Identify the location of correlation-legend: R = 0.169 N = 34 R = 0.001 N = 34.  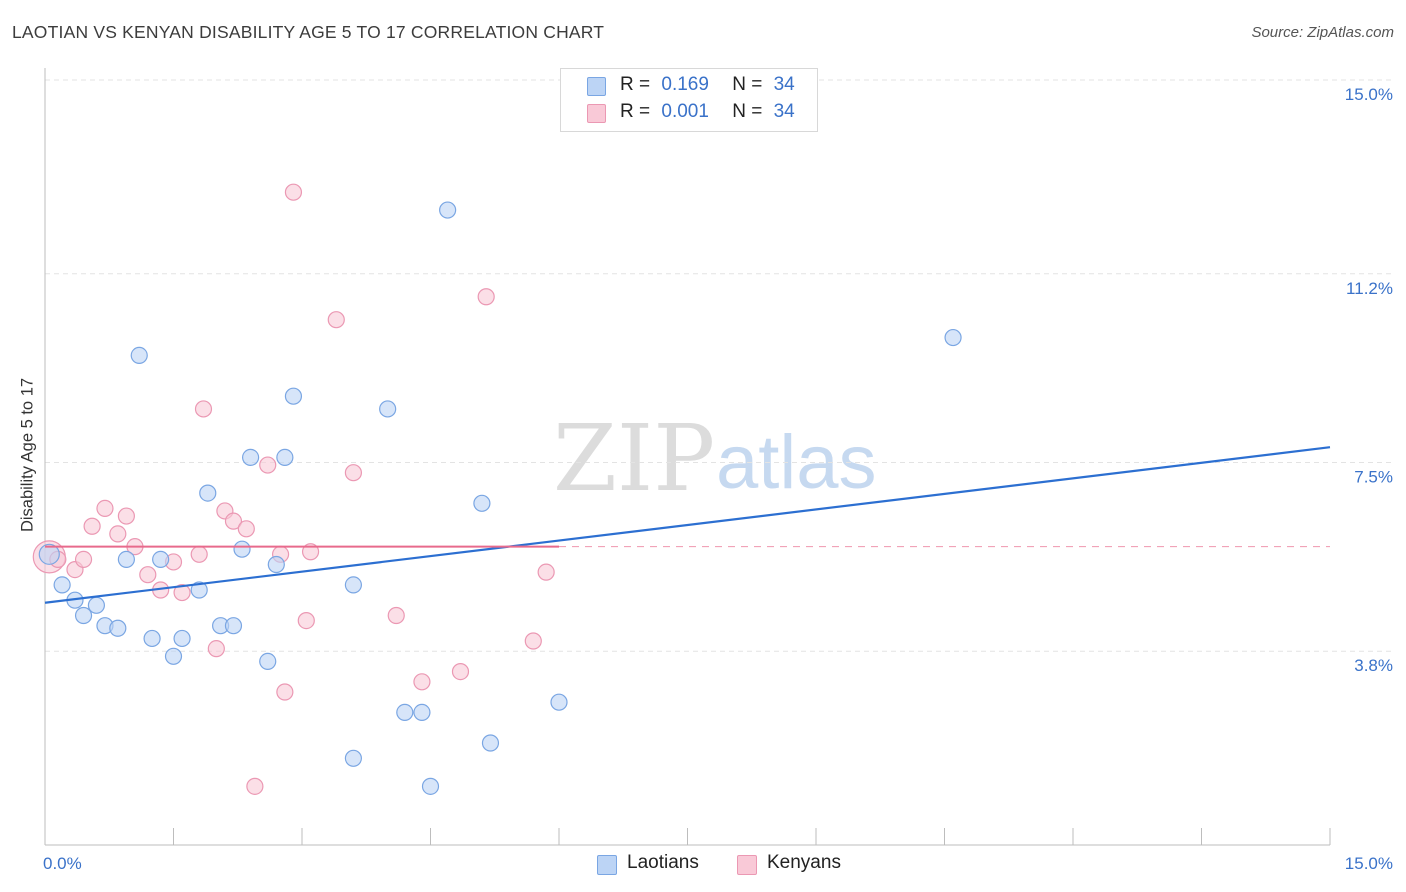
(689, 100).